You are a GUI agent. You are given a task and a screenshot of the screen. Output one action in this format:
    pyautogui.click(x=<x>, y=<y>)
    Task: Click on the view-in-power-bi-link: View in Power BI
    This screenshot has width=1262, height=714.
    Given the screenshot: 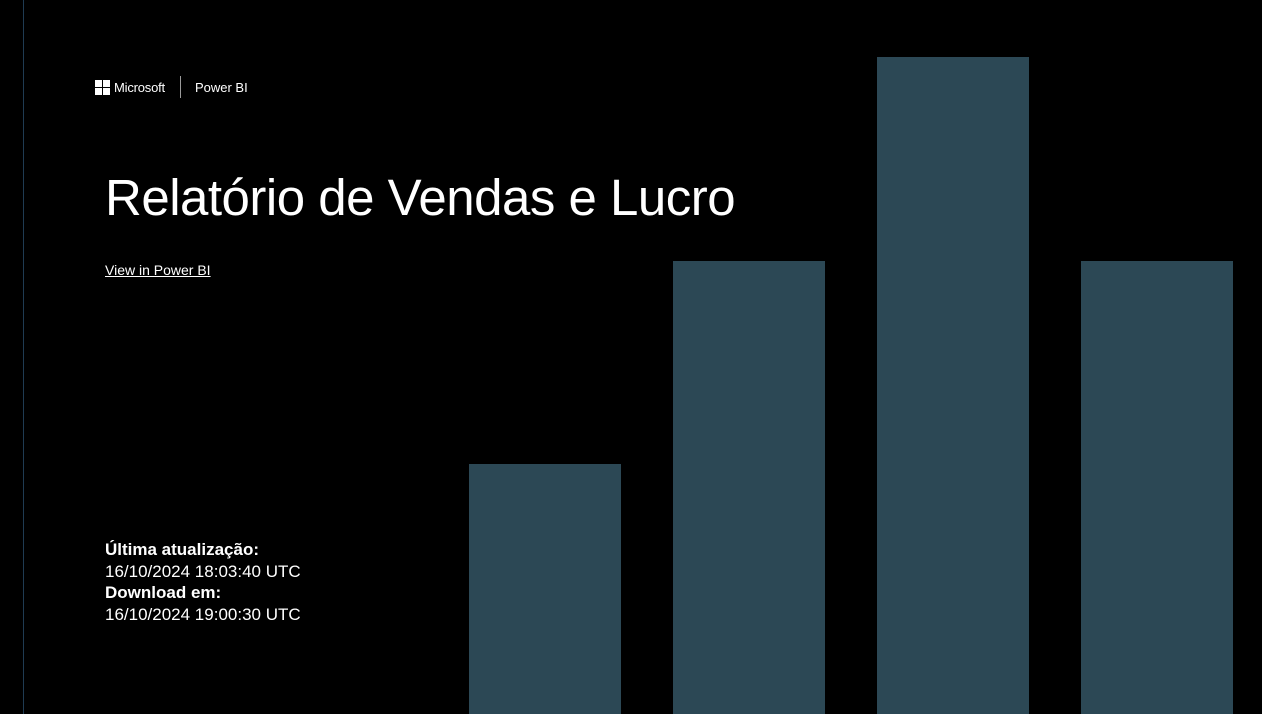 What is the action you would take?
    pyautogui.click(x=158, y=270)
    